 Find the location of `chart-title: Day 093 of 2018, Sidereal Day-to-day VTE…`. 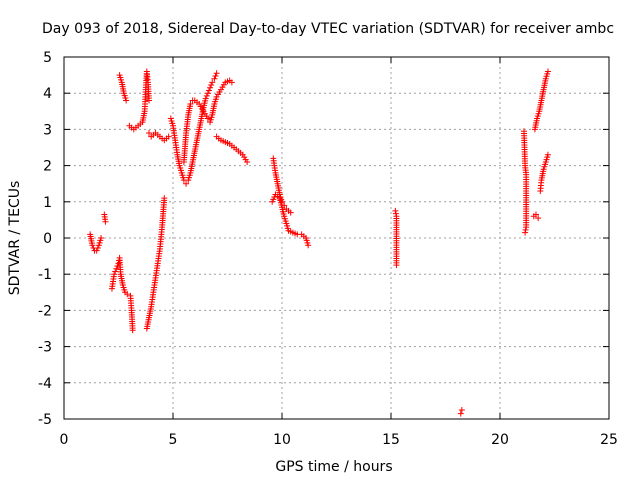

chart-title: Day 093 of 2018, Sidereal Day-to-day VTE… is located at coordinates (328, 29).